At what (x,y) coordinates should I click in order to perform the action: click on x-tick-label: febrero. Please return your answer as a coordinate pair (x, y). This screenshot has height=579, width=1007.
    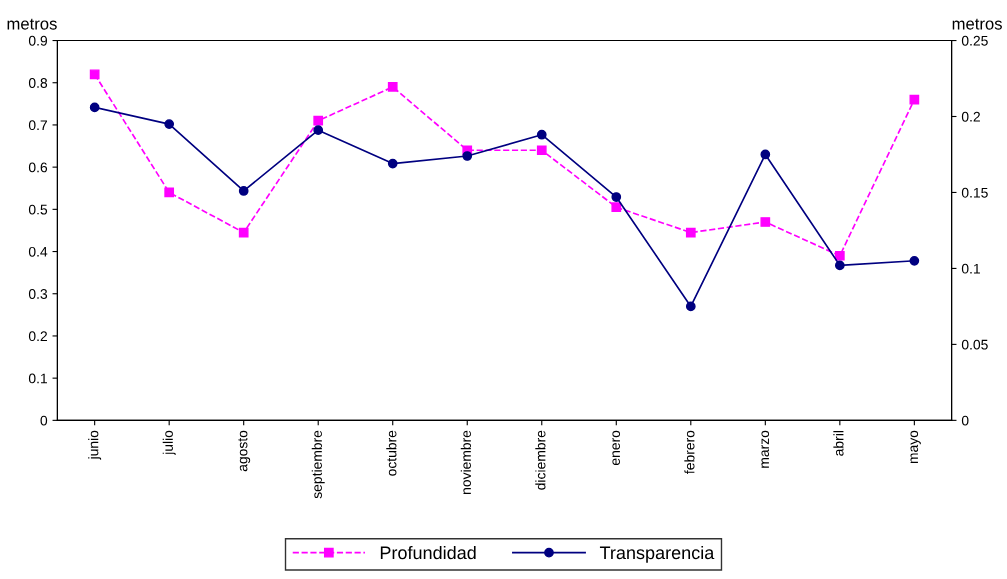
    Looking at the image, I should click on (689, 452).